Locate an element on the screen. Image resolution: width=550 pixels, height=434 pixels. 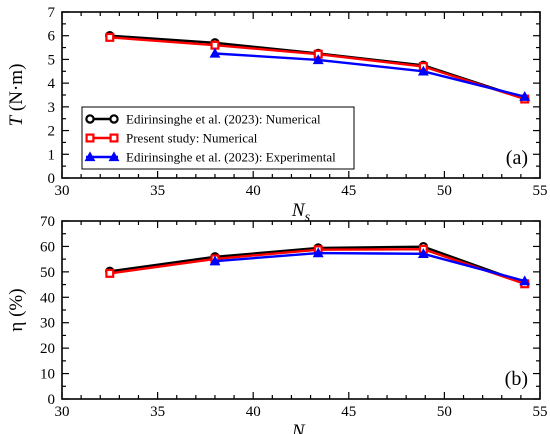
legend-label: Present study: Numerical is located at coordinates (192, 138).